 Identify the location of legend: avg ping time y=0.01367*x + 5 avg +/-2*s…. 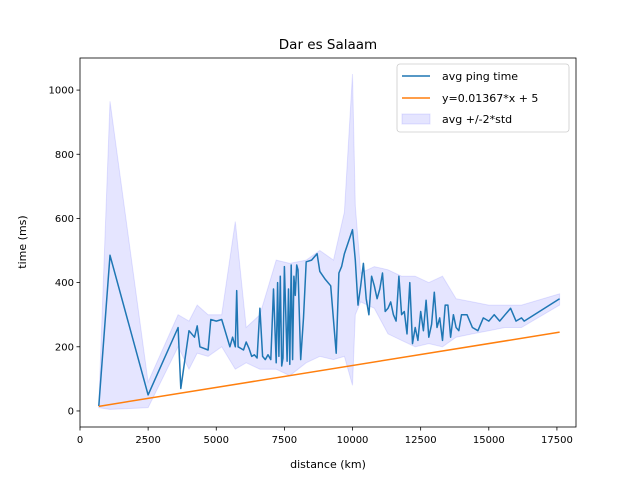
(483, 98).